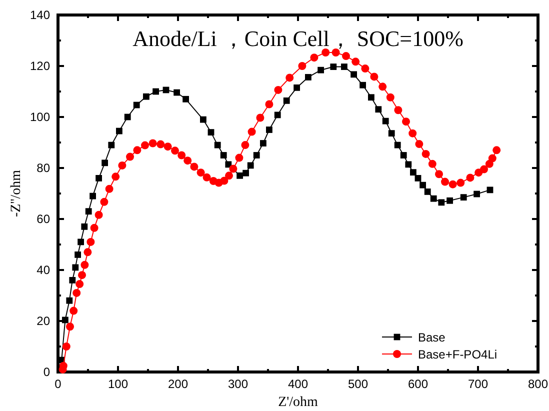 The height and width of the screenshot is (411, 549). Describe the element at coordinates (432, 337) in the screenshot. I see `legend-label: Base` at that location.